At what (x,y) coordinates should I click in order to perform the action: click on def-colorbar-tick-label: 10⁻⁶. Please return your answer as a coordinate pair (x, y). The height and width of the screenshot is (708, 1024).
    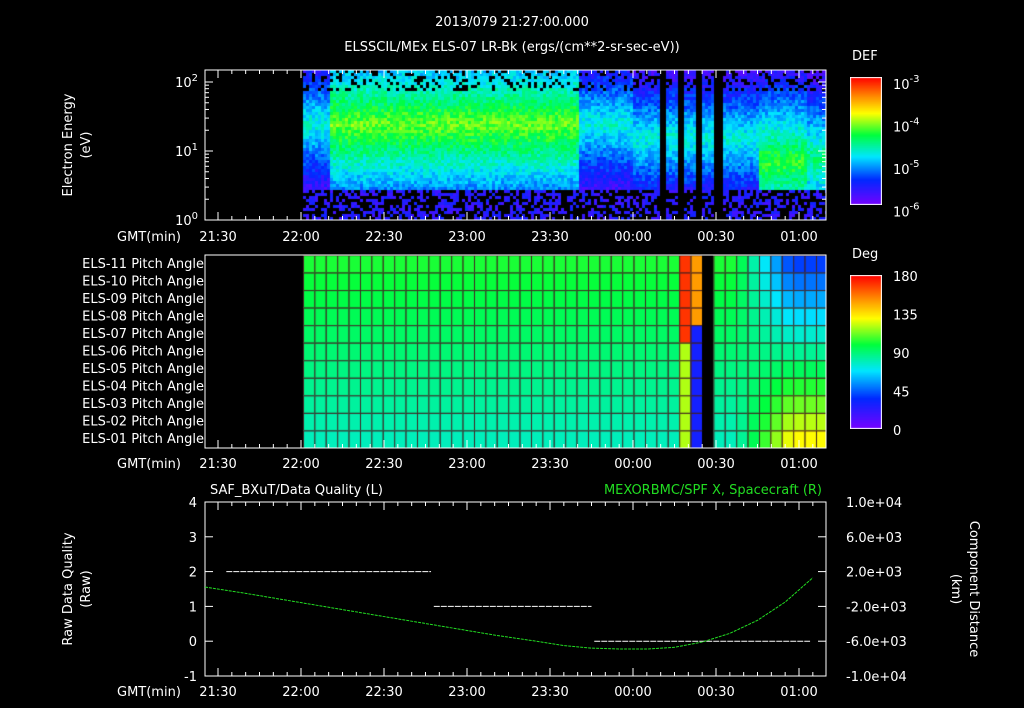
    Looking at the image, I should click on (906, 211).